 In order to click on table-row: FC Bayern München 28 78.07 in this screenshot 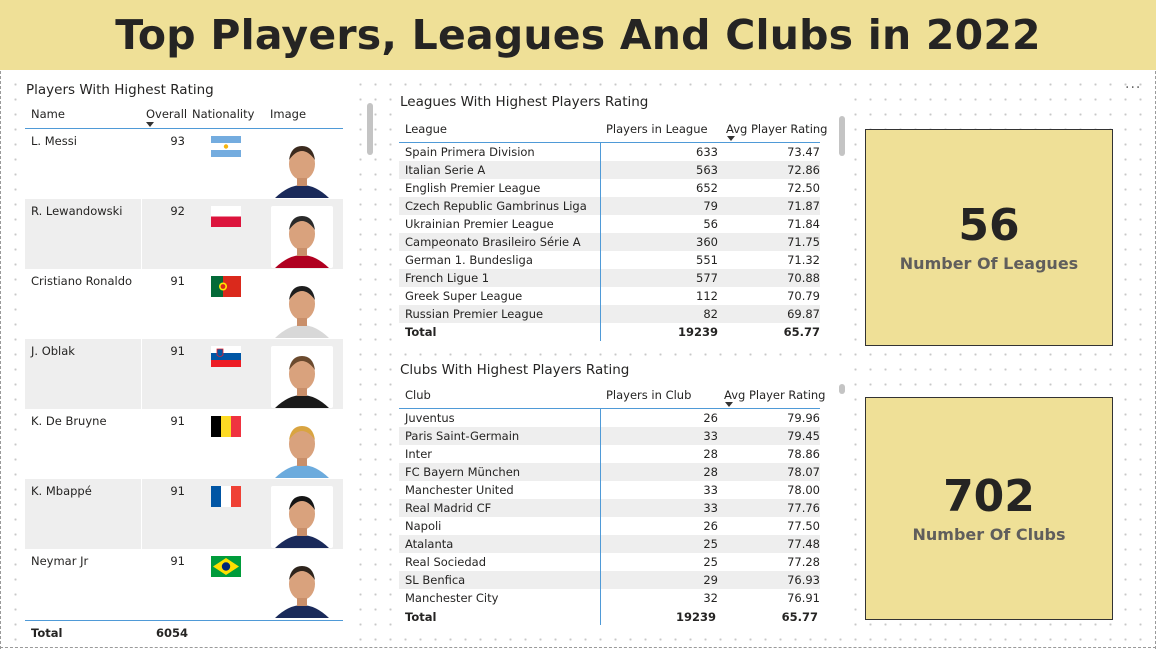, I will do `click(609, 472)`.